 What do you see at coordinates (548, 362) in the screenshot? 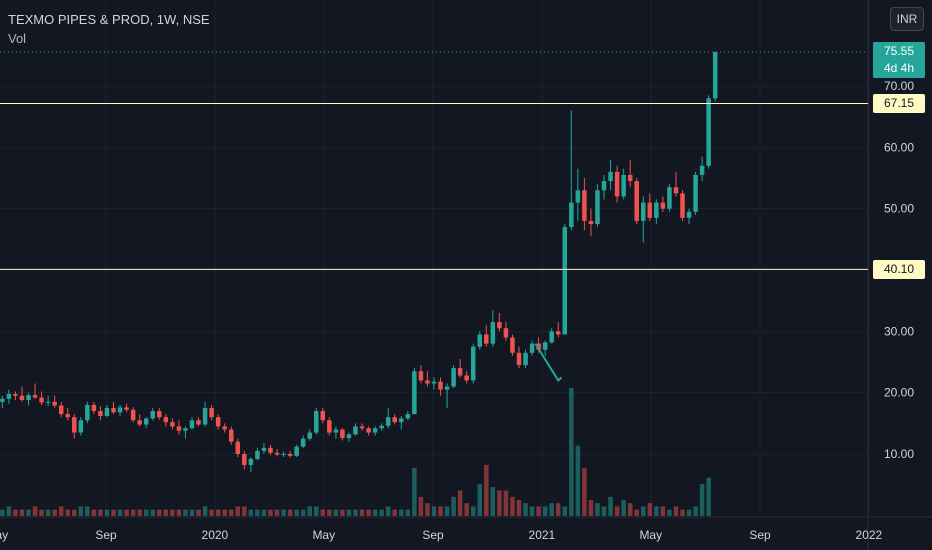
I see `trend-annotation` at bounding box center [548, 362].